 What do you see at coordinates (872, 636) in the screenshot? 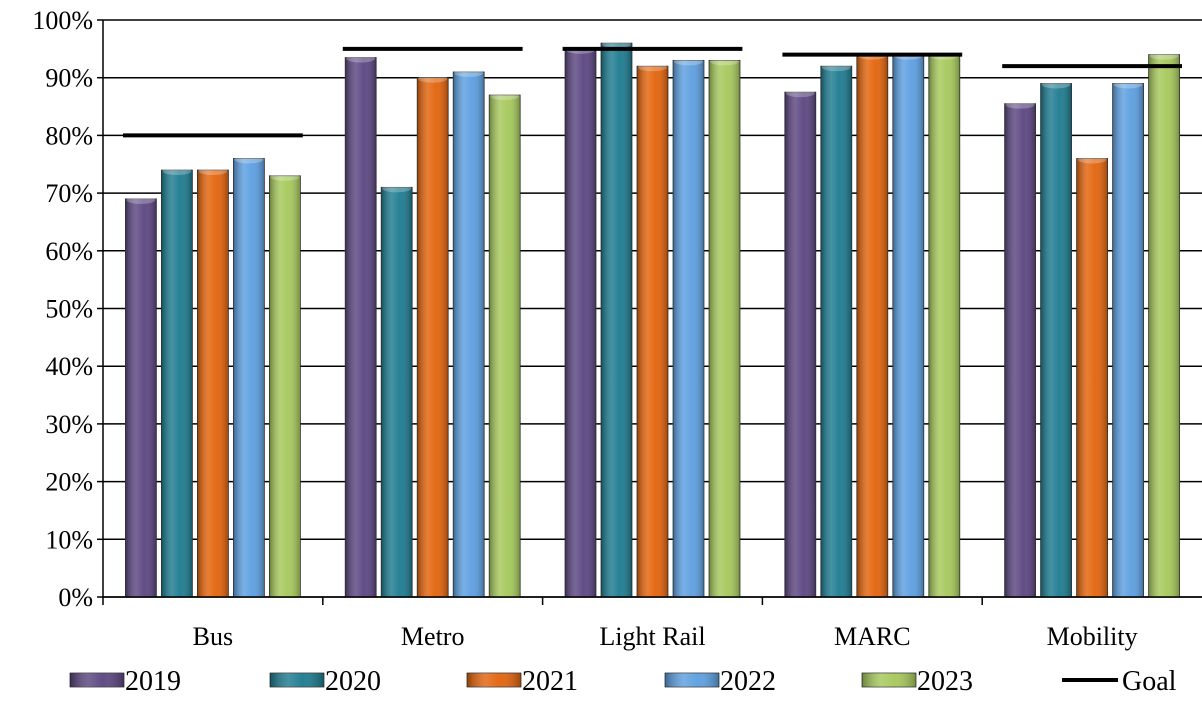
I see `x-category-label: MARC` at bounding box center [872, 636].